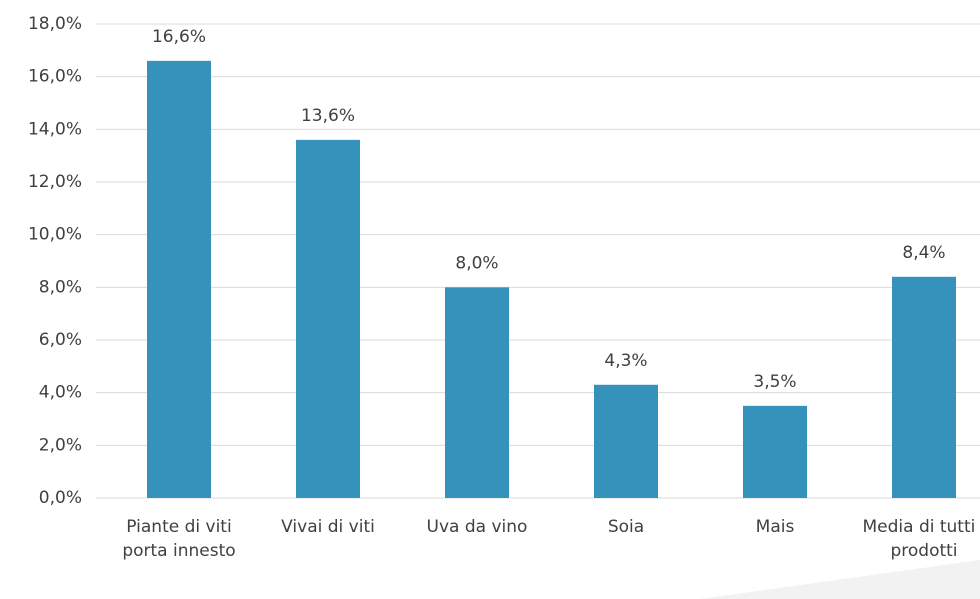  I want to click on y-tick-label: 2,0%, so click(60, 445).